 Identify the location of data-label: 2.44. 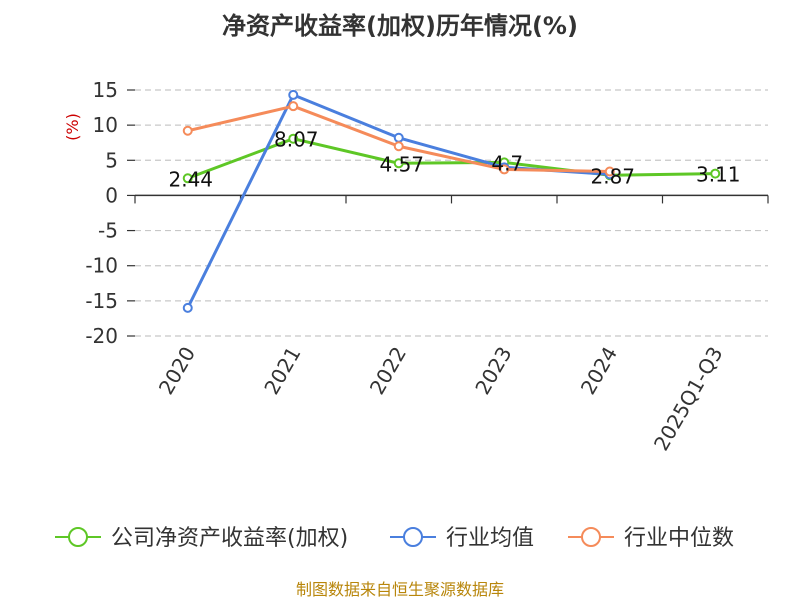
(190, 179).